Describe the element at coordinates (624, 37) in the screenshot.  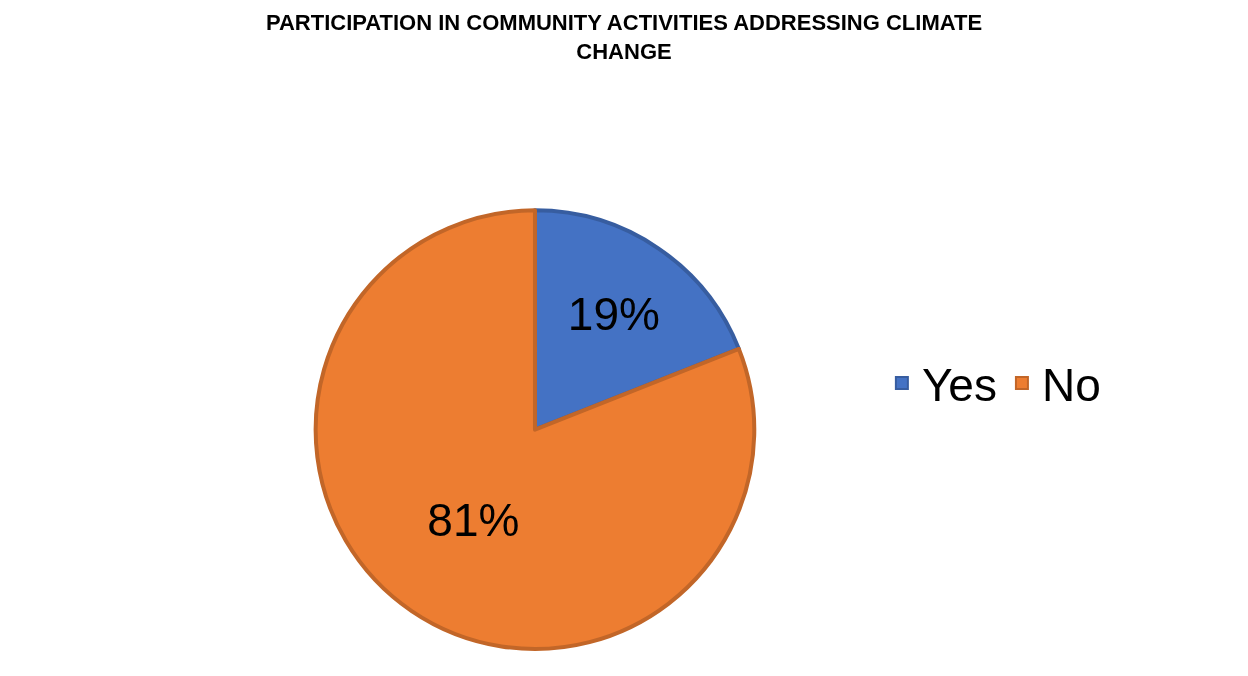
I see `chart-title: PARTICIPATION IN COMMUNITY ACTIVITIES ADDRESSING CLIMATE CHANGE` at that location.